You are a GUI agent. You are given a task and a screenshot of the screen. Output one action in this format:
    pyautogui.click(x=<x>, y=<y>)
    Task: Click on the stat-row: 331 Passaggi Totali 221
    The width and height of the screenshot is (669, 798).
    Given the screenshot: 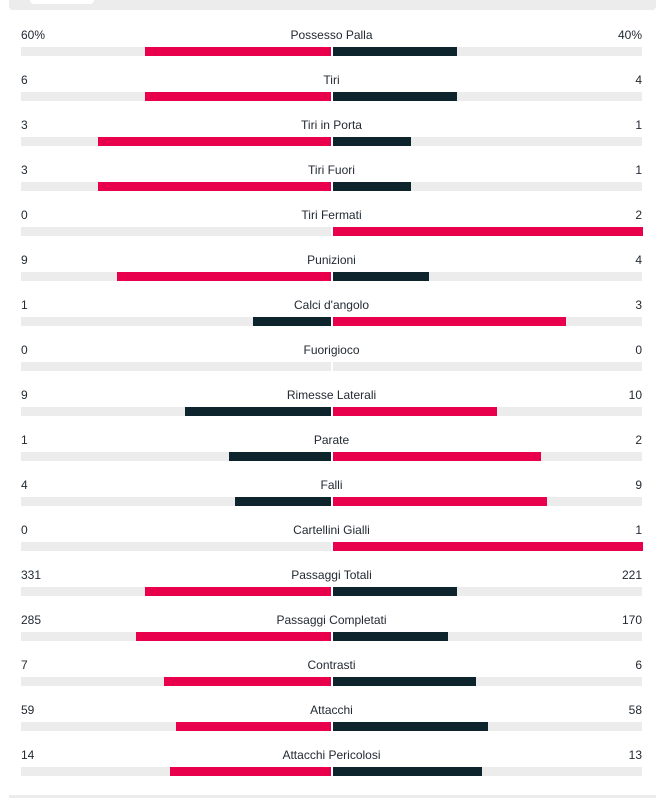 What is the action you would take?
    pyautogui.click(x=331, y=589)
    